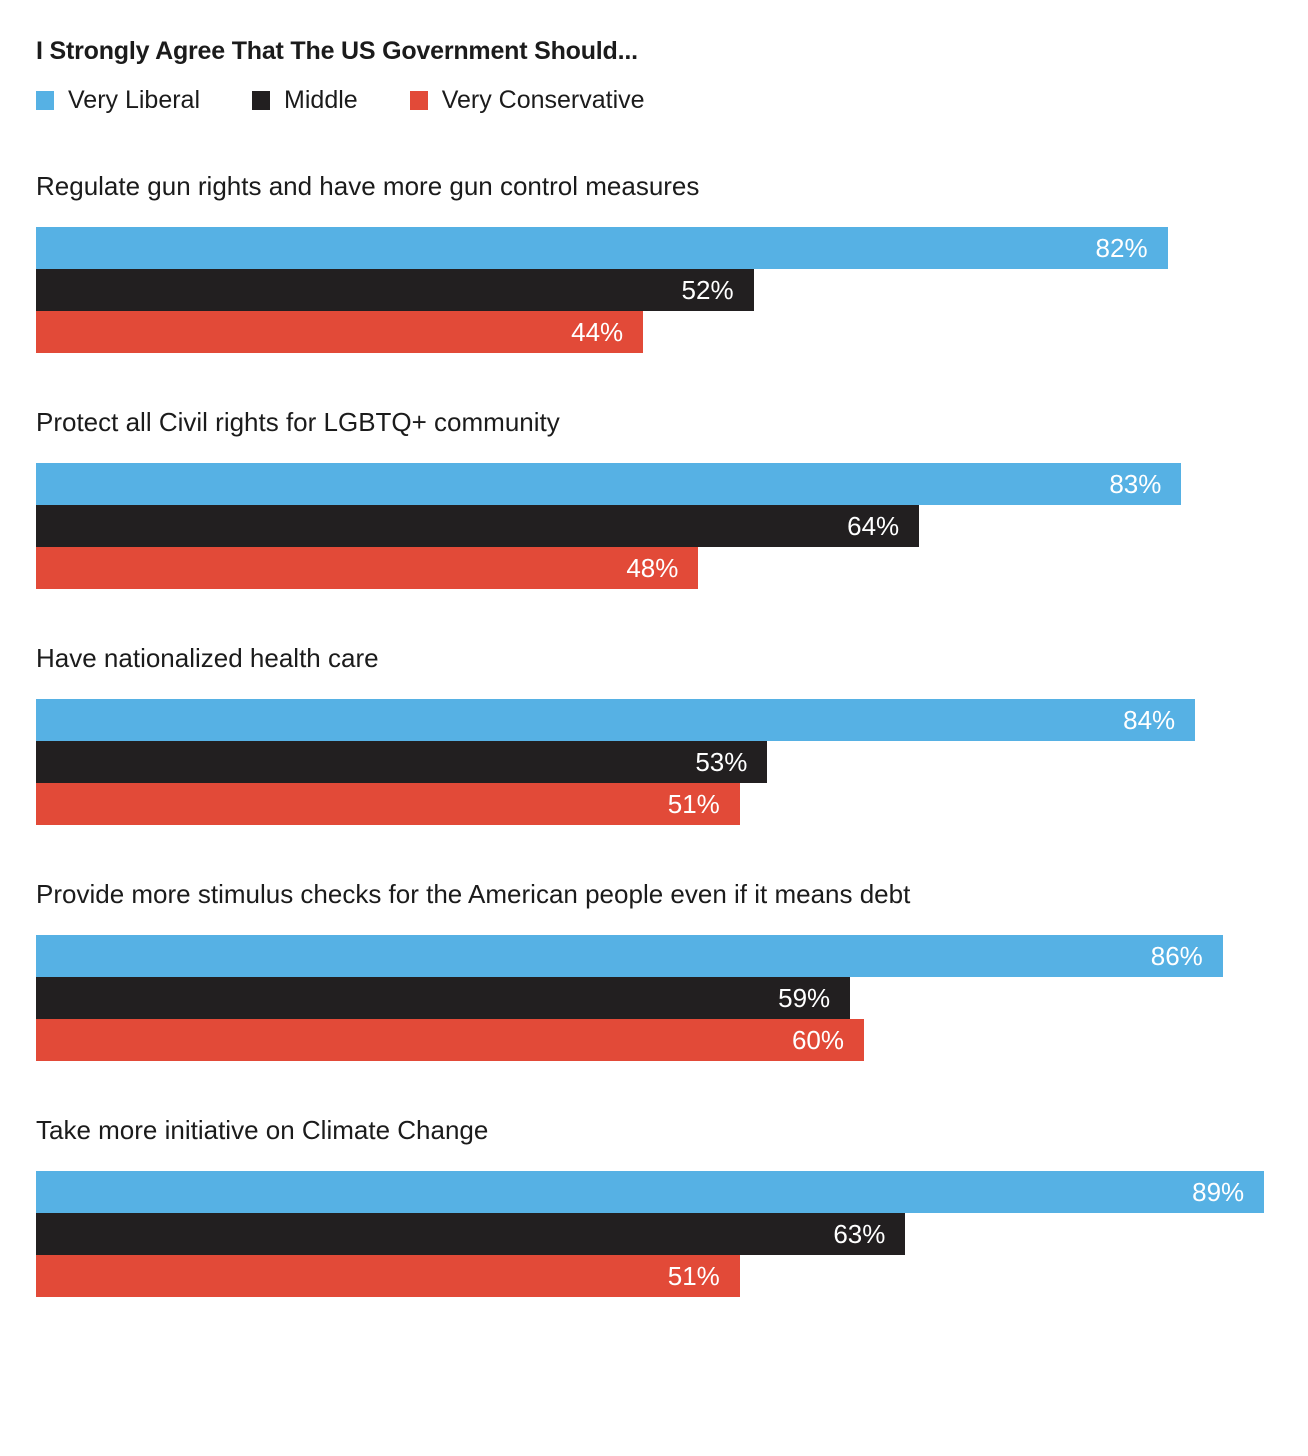  What do you see at coordinates (402, 762) in the screenshot?
I see `bar-middle: 53%` at bounding box center [402, 762].